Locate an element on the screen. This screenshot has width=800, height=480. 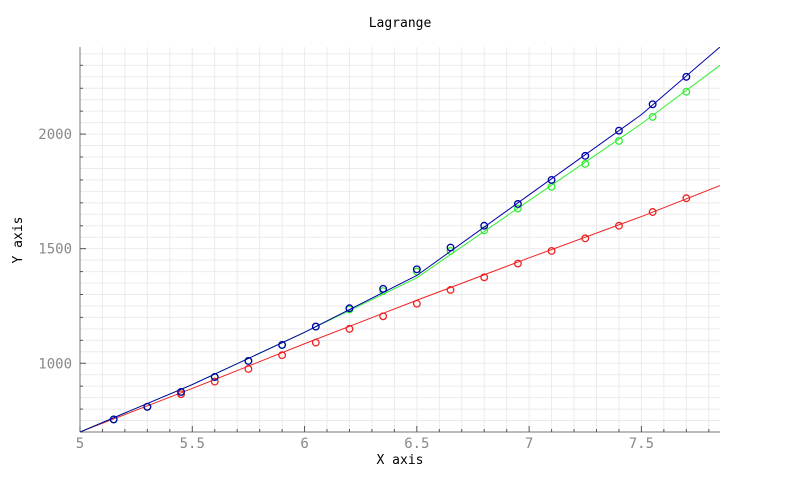
x-axis-label: X axis is located at coordinates (400, 460).